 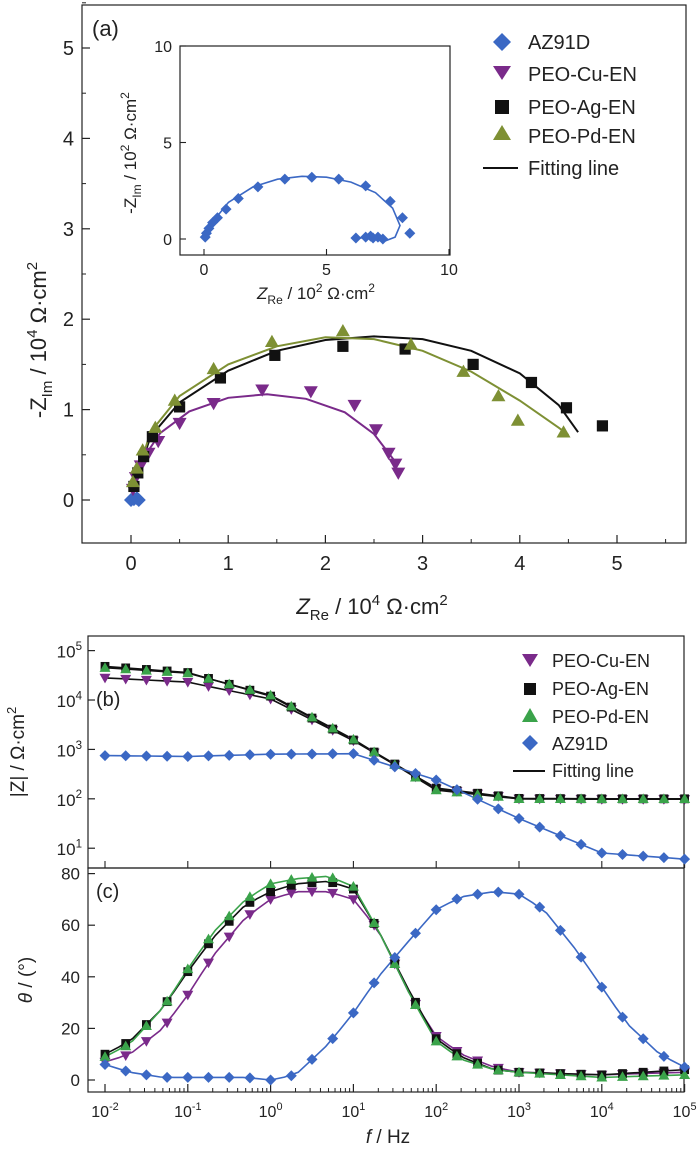 I want to click on c-ytick-label: 0, so click(x=75, y=1080).